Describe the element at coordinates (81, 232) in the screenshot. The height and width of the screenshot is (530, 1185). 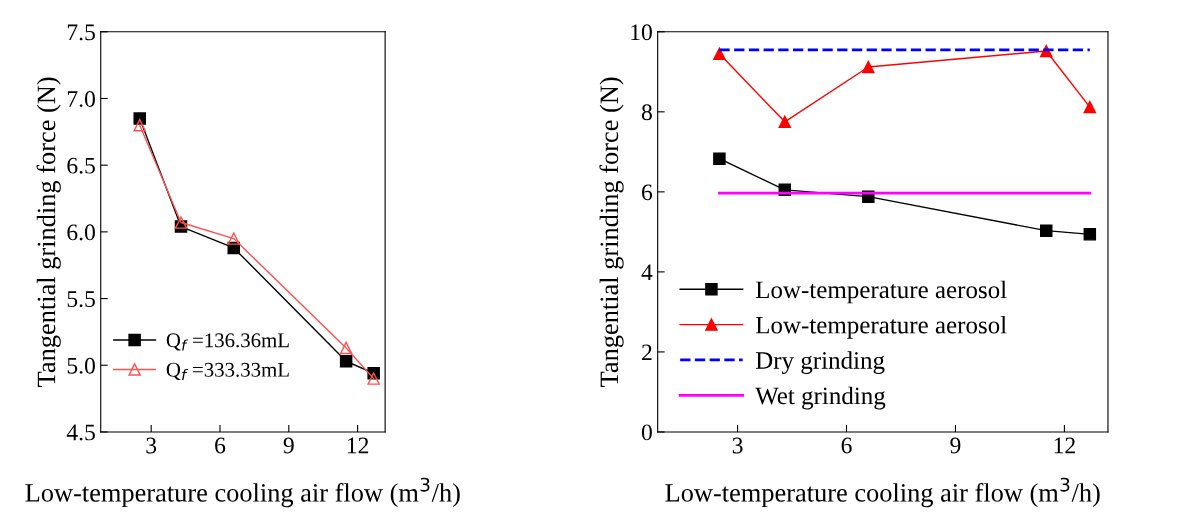
I see `y-tick-label: 6.0` at that location.